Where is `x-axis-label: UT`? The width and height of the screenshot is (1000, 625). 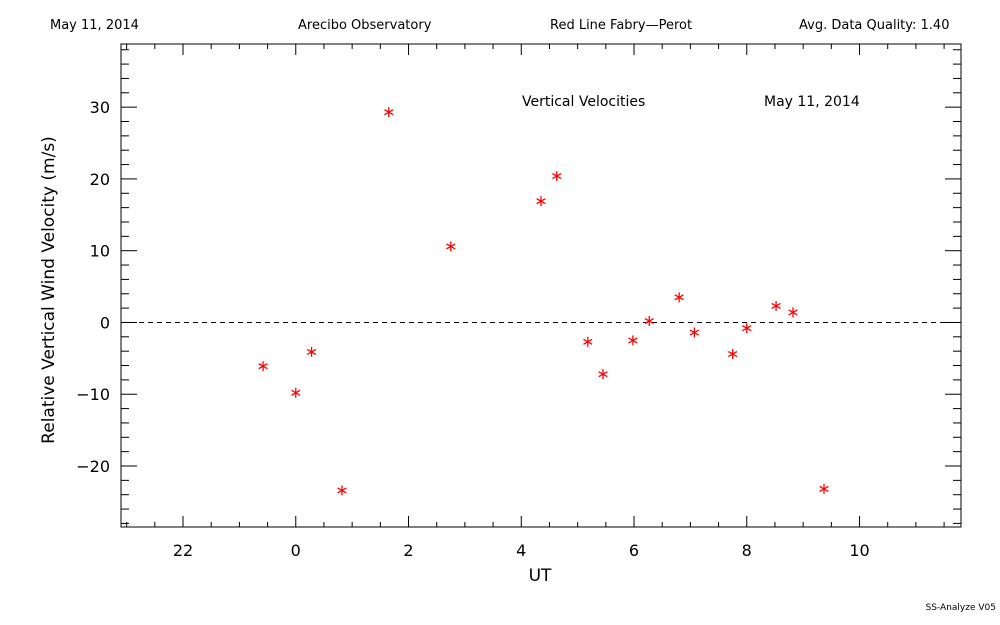
x-axis-label: UT is located at coordinates (540, 576).